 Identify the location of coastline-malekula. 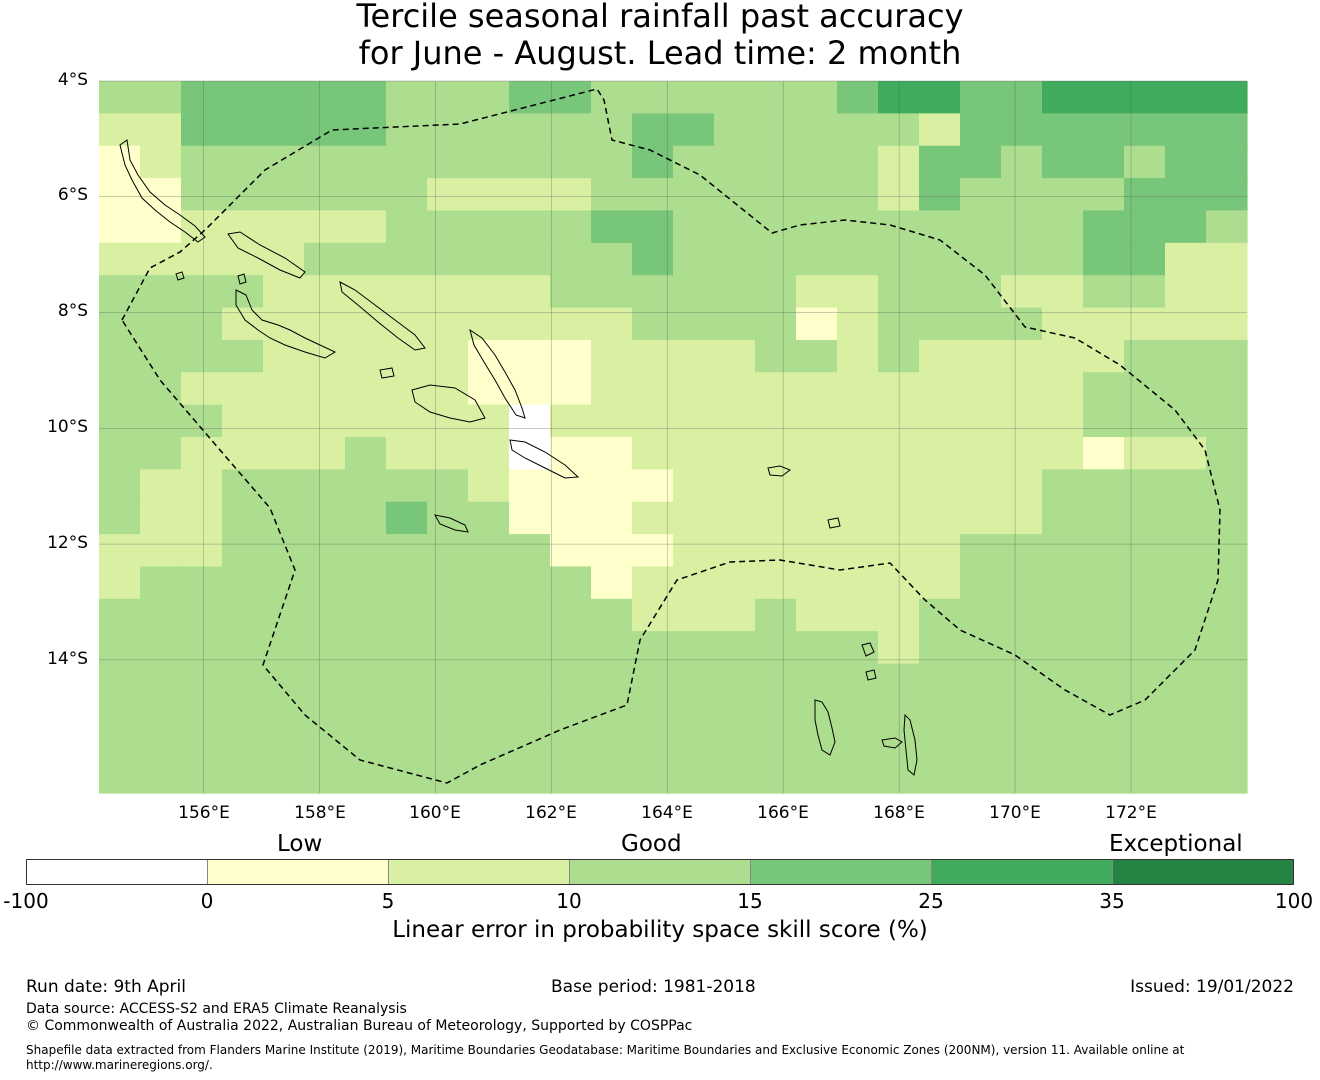
(910, 744).